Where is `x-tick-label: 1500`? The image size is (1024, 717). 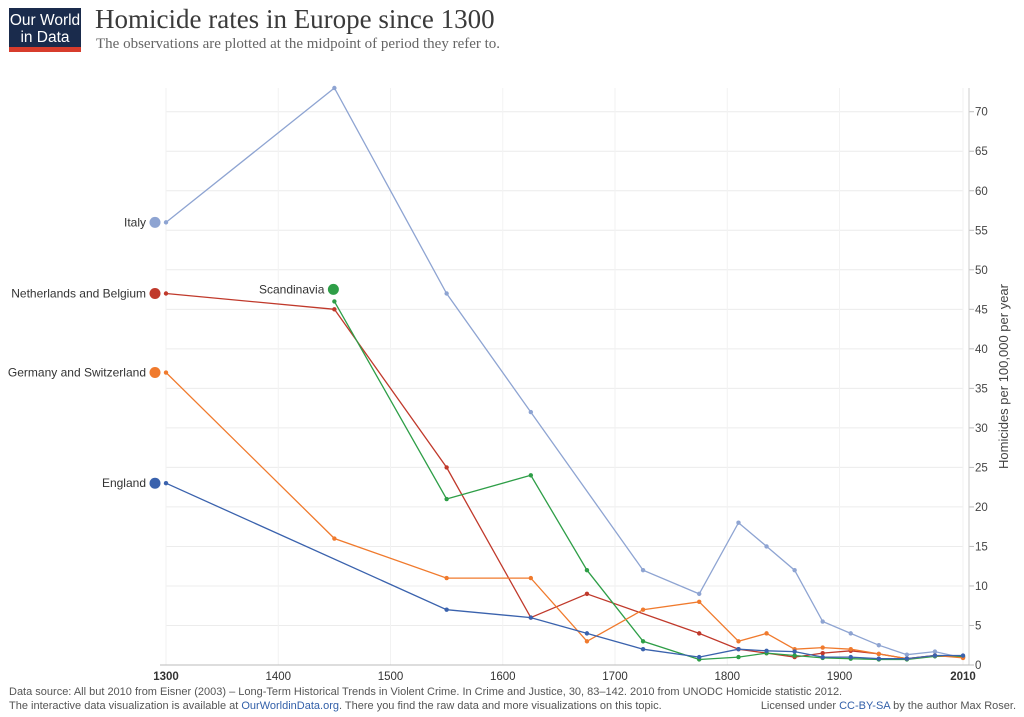
x-tick-label: 1500 is located at coordinates (391, 677).